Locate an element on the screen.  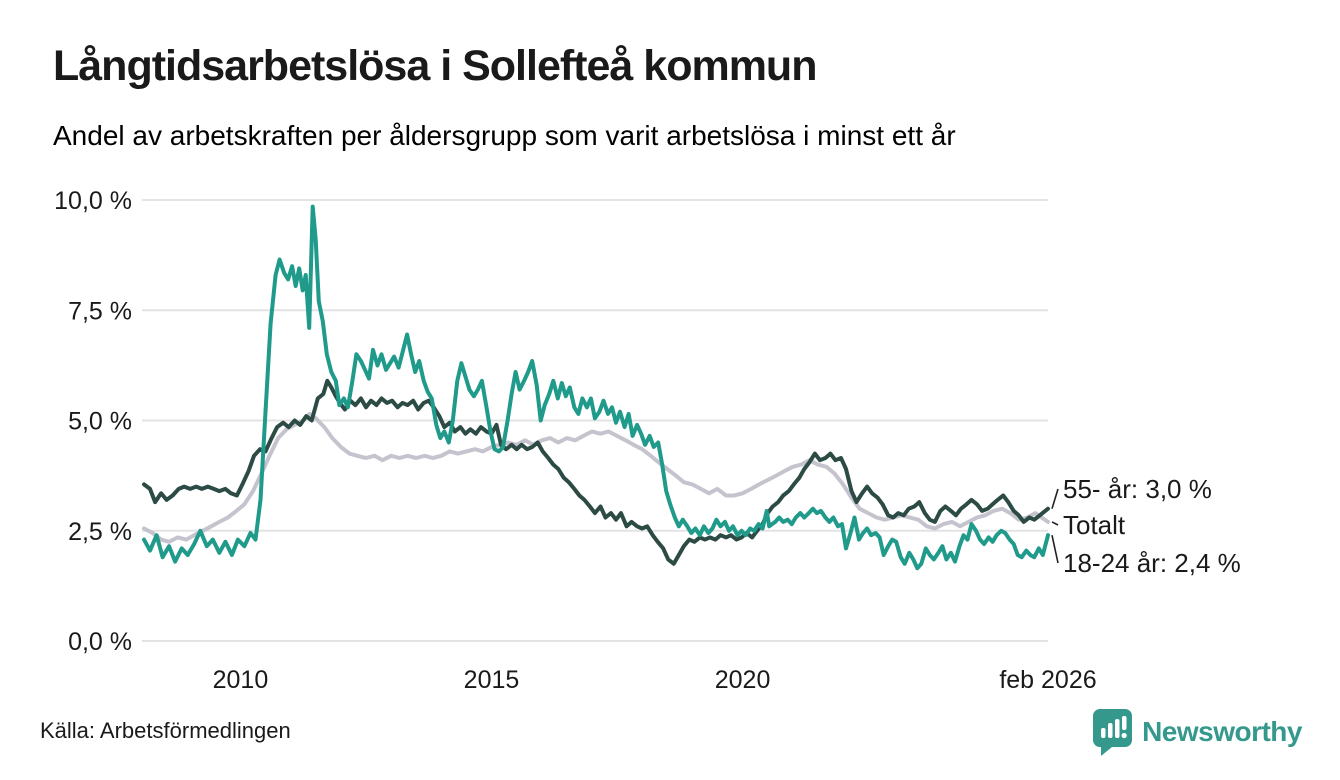
y-tick-label: 2,5 % is located at coordinates (100, 532).